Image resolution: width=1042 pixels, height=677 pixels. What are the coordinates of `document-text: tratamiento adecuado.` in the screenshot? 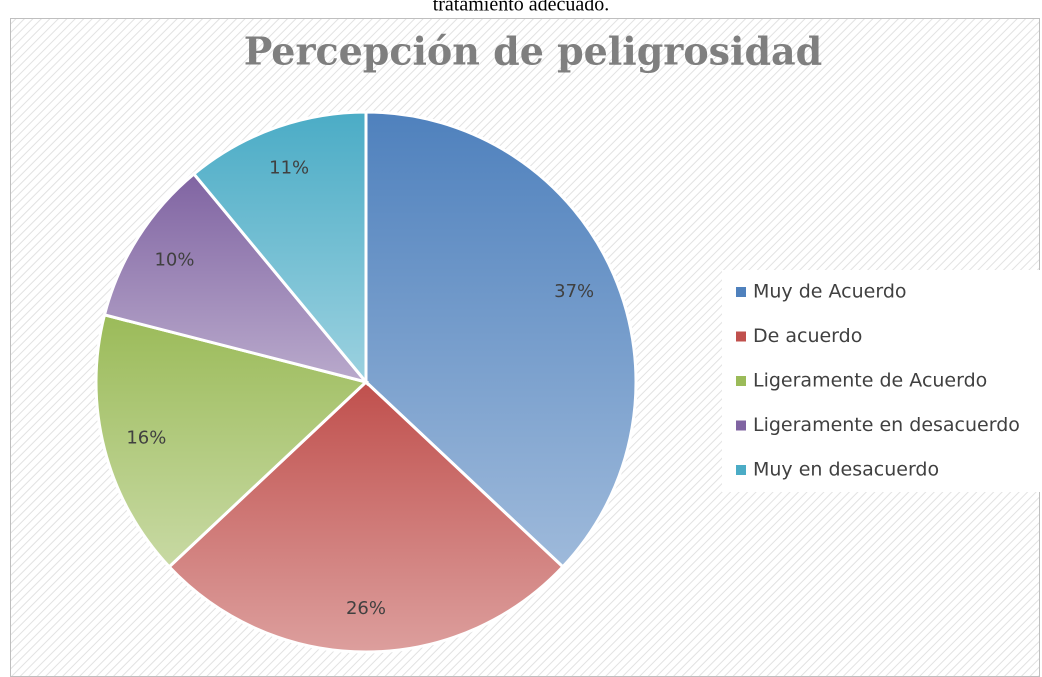 It's located at (521, 8).